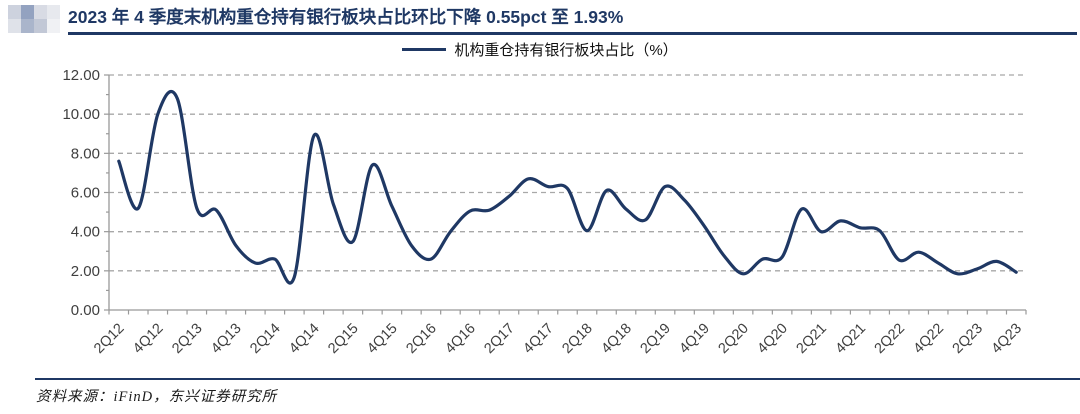 The height and width of the screenshot is (414, 1080). I want to click on x-tick-label: 4Q22, so click(929, 339).